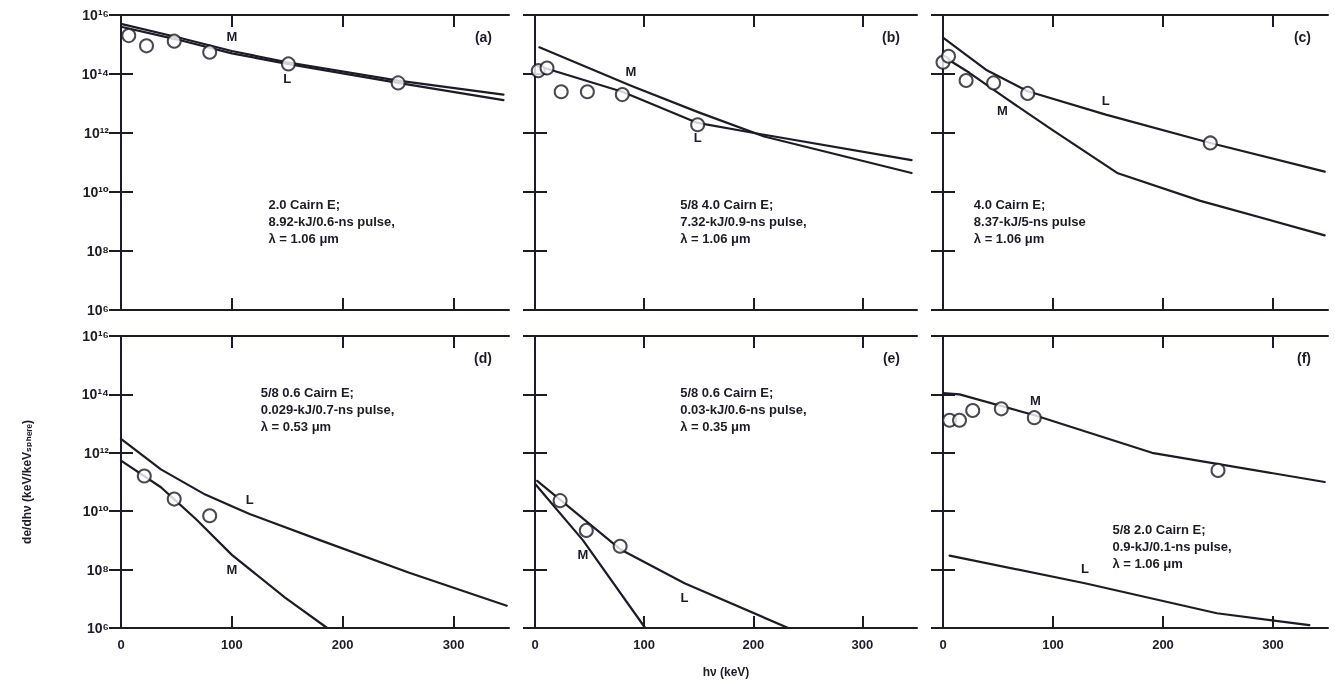 The width and height of the screenshot is (1335, 691). What do you see at coordinates (483, 37) in the screenshot?
I see `text: (a)` at bounding box center [483, 37].